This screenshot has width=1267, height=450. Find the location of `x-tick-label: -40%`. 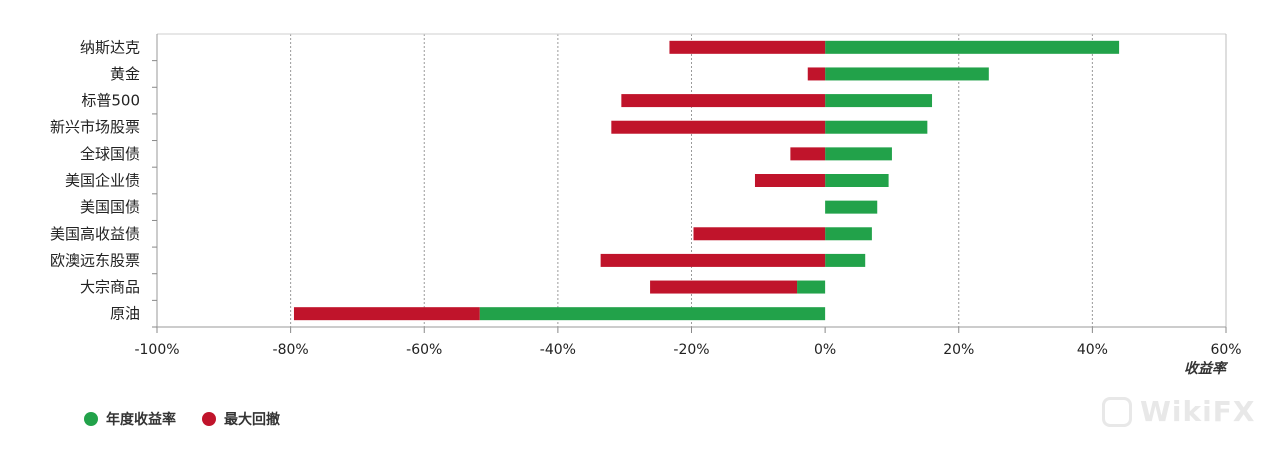

x-tick-label: -40% is located at coordinates (558, 350).